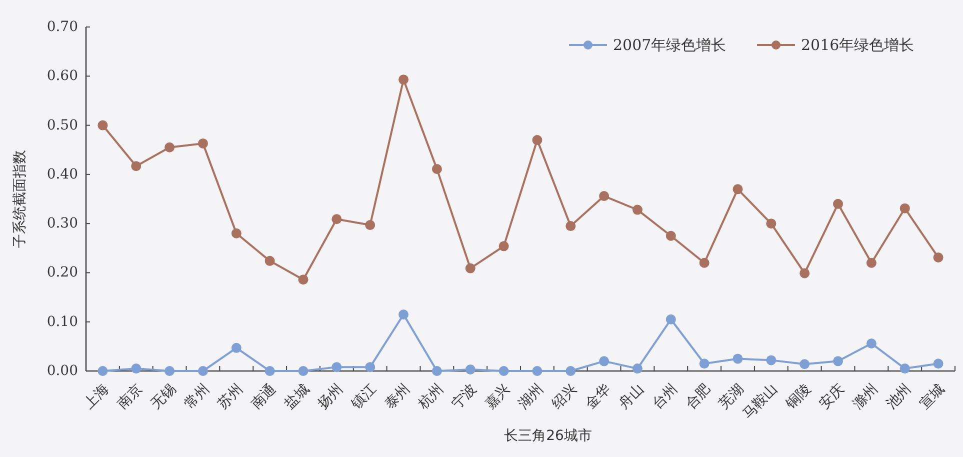  I want to click on y-tick-label: 0.10, so click(62, 322).